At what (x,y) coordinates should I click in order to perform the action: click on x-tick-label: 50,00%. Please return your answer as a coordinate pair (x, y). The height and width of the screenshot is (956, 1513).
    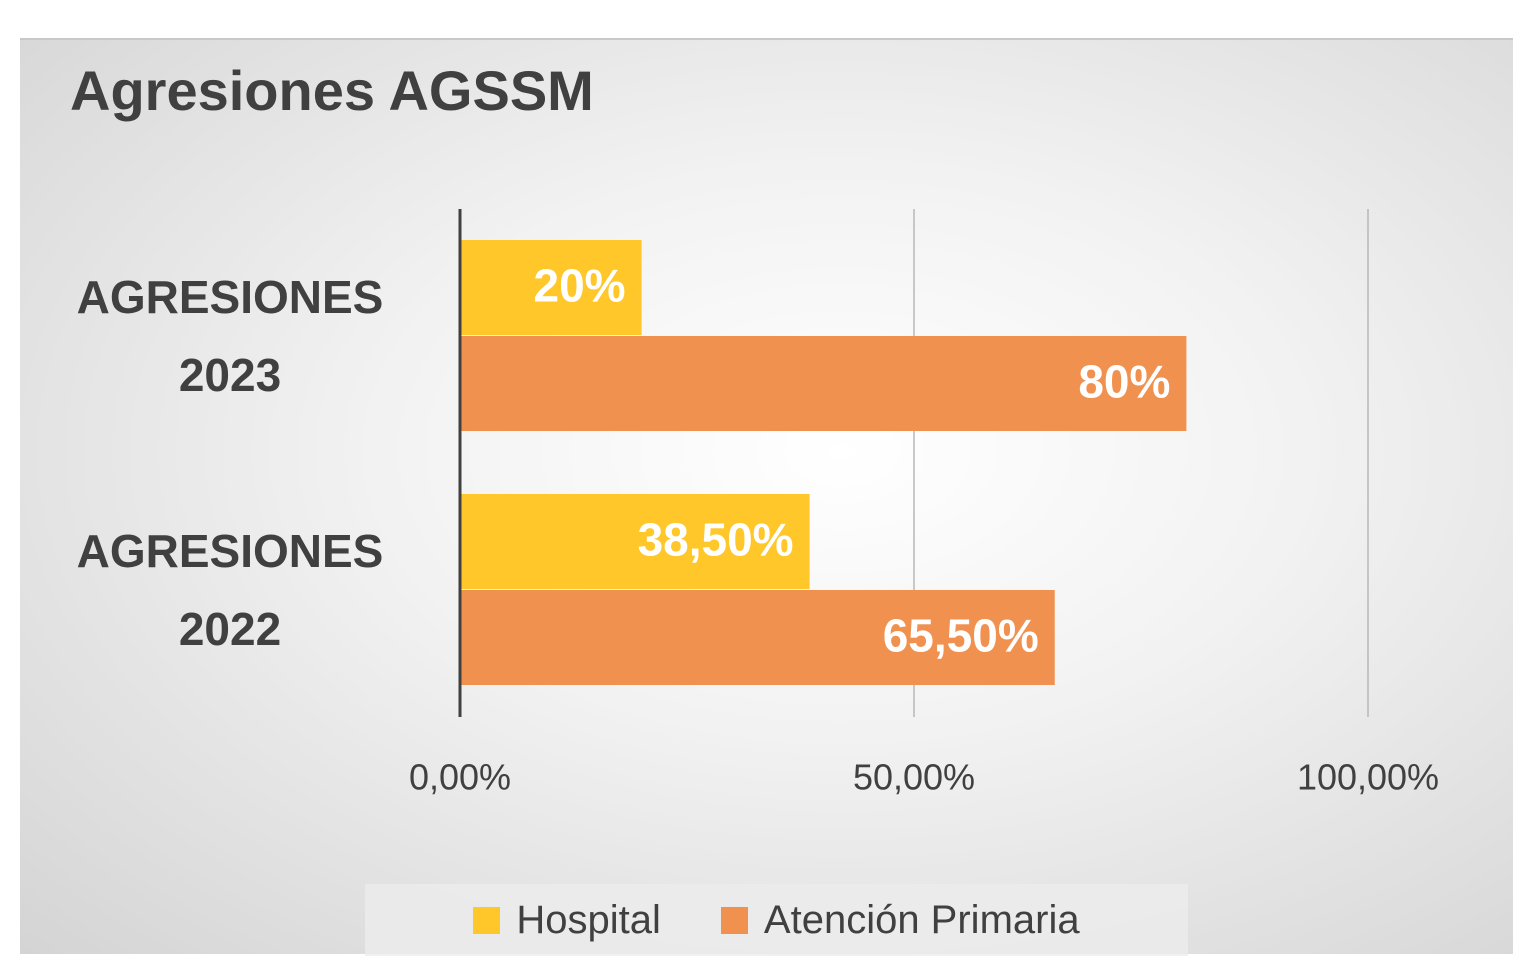
    Looking at the image, I should click on (914, 777).